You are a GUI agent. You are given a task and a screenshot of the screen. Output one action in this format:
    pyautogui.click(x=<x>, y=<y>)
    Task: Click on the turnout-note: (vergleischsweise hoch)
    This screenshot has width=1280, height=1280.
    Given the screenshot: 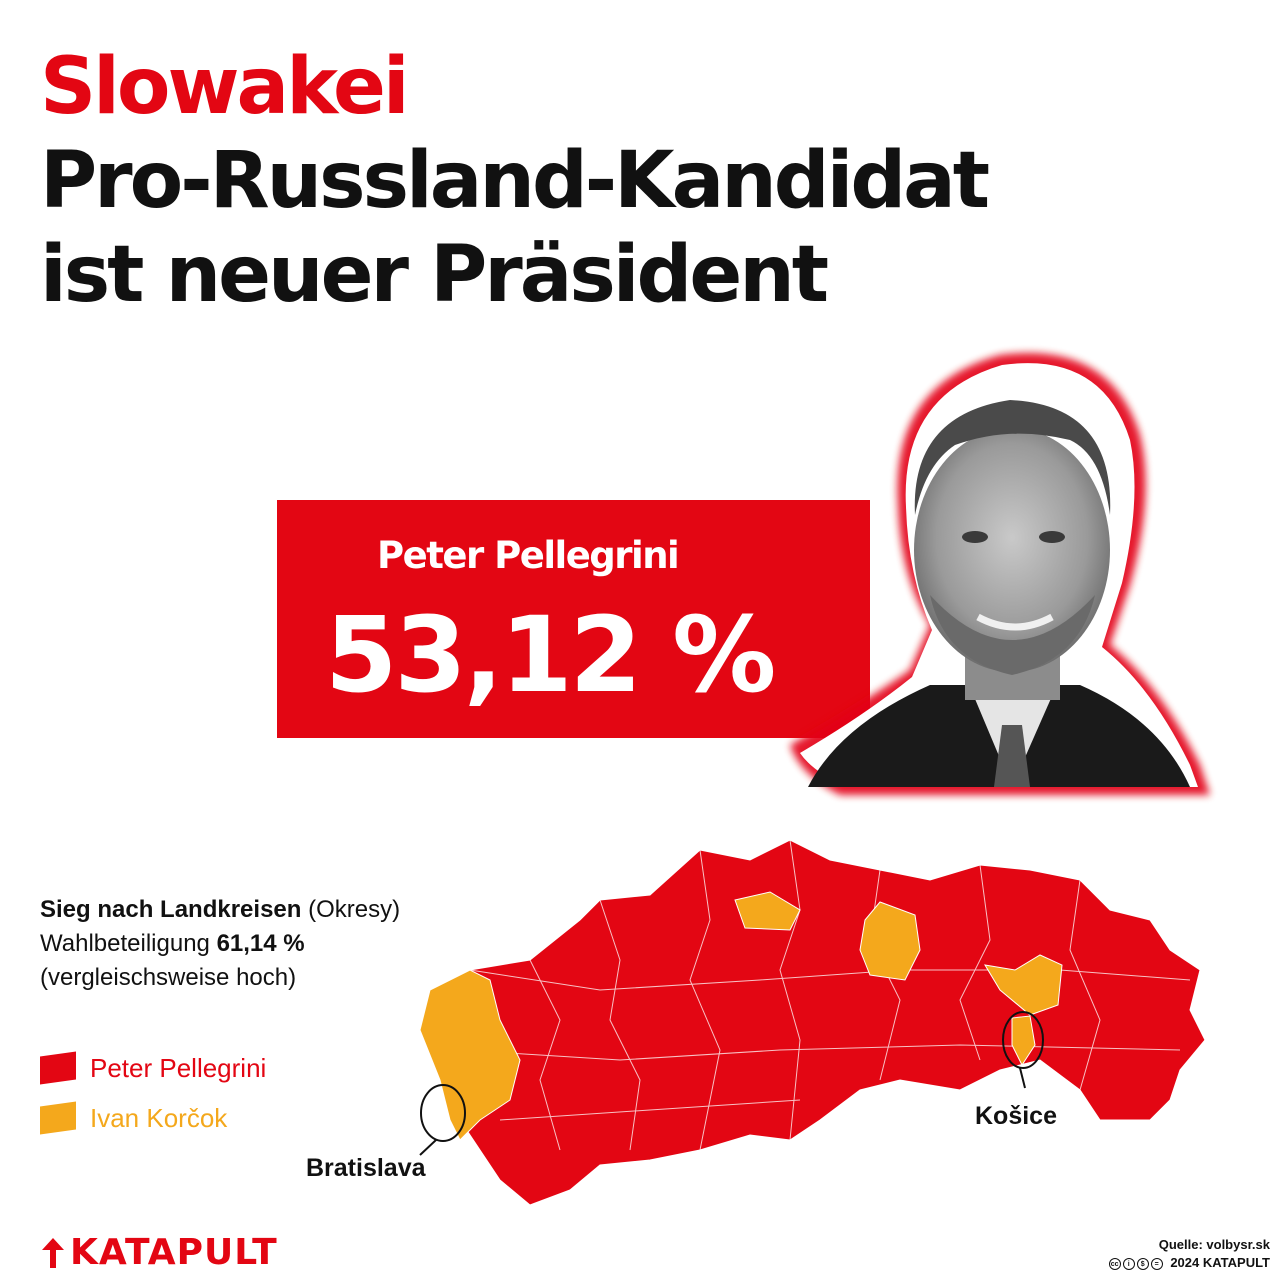 What is the action you would take?
    pyautogui.click(x=168, y=977)
    